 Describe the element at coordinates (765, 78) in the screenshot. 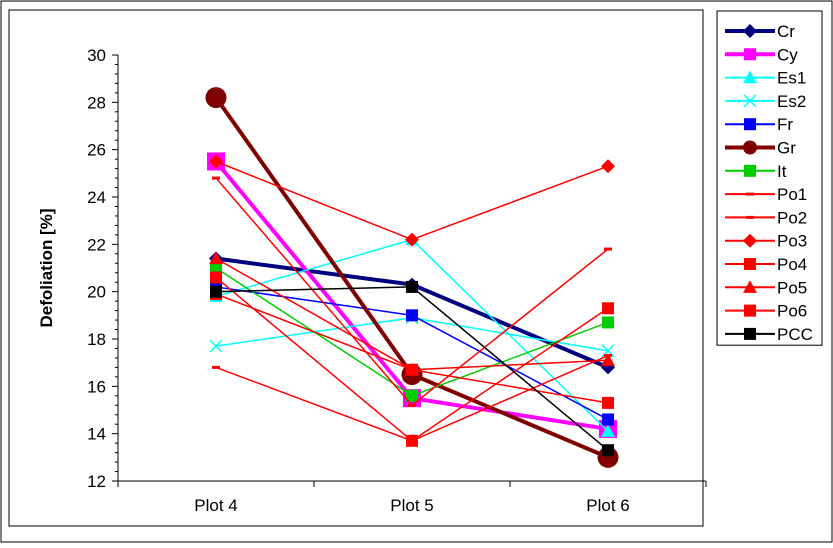

I see `legend-item-es1: Es1` at that location.